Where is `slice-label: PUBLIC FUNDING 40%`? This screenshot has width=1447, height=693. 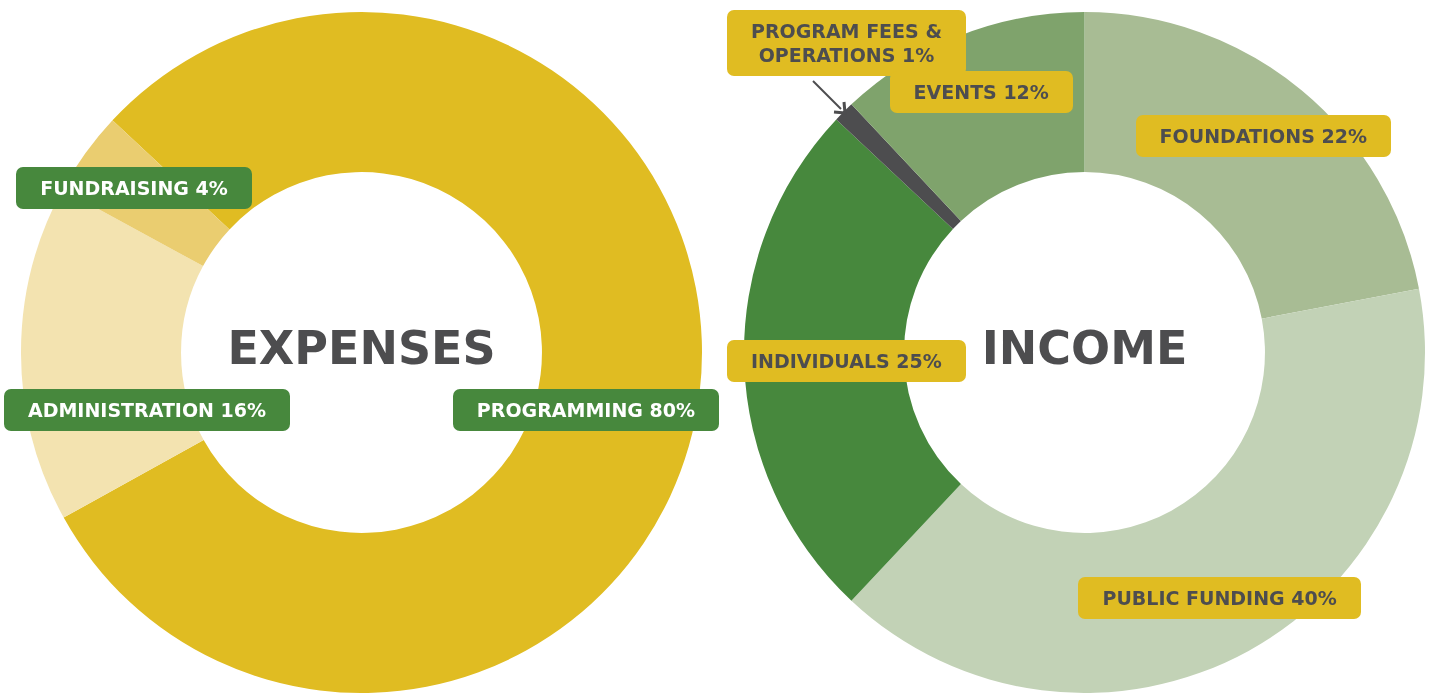 slice-label: PUBLIC FUNDING 40% is located at coordinates (1219, 598).